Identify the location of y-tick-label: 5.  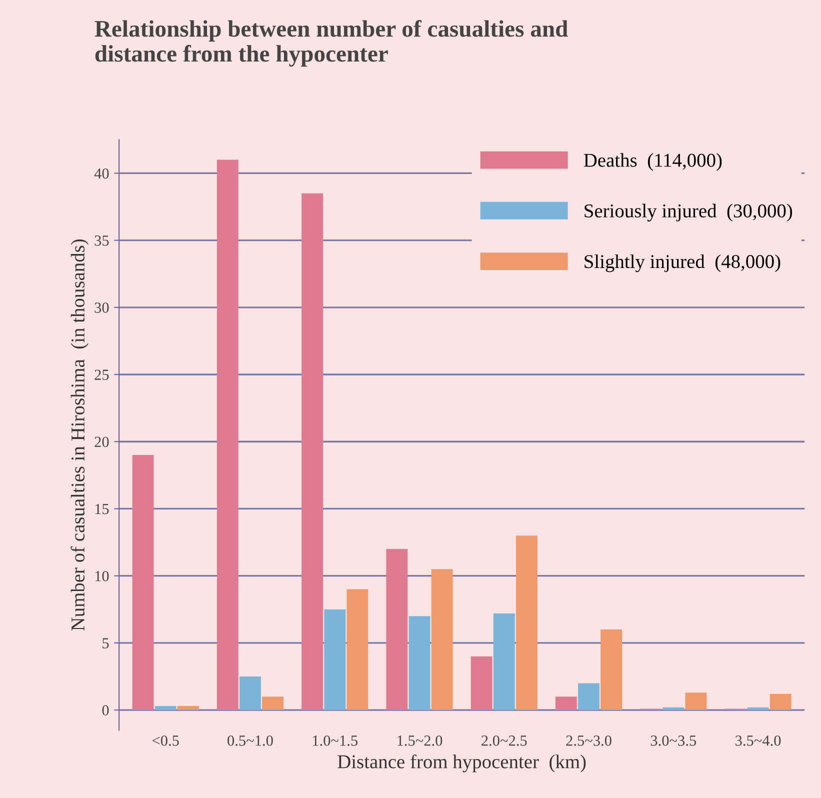
(105, 643).